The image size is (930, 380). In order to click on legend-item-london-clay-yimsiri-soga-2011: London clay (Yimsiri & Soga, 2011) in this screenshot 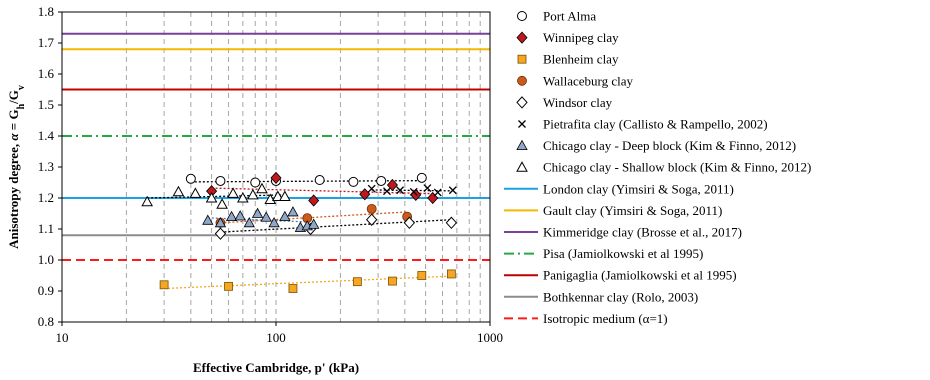, I will do `click(619, 188)`.